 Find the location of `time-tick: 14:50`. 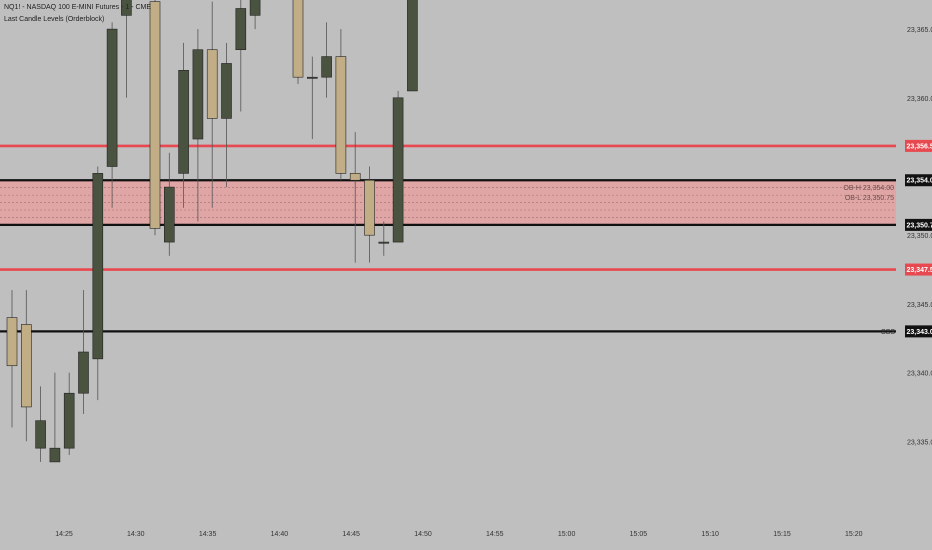

time-tick: 14:50 is located at coordinates (423, 534).